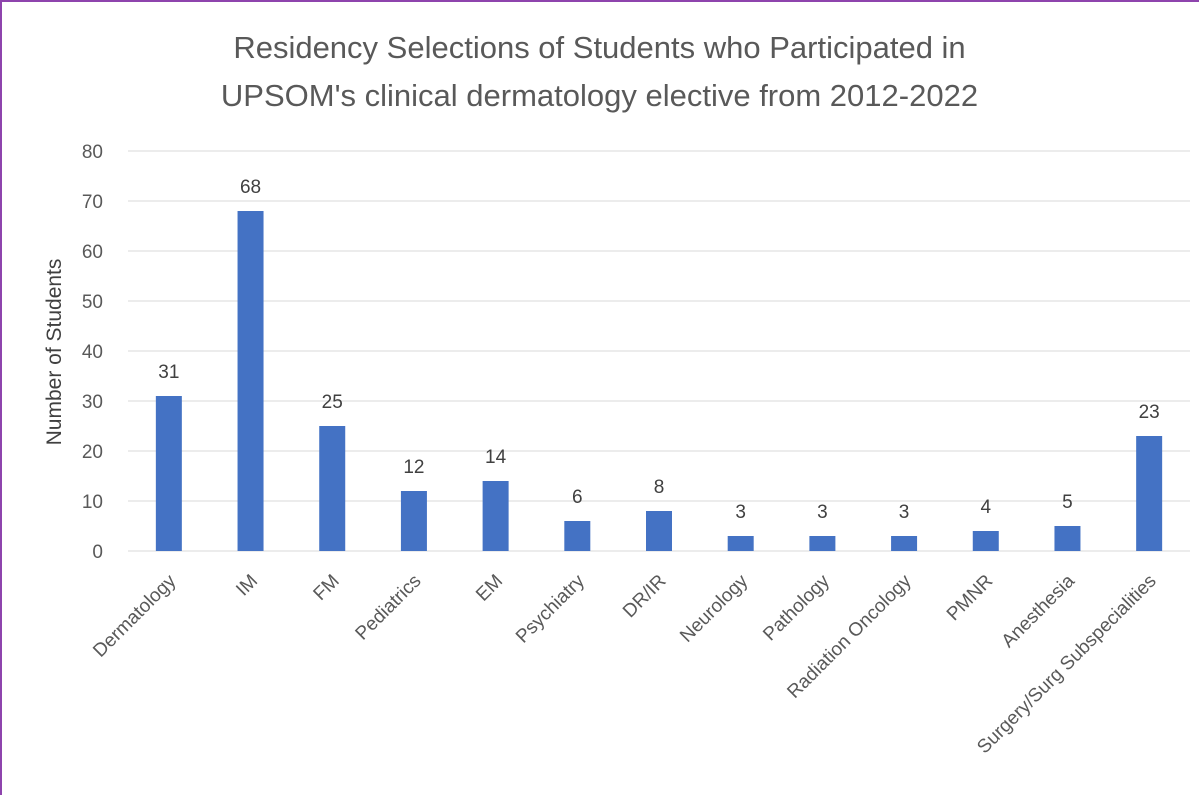  I want to click on x-tick-label: EM, so click(489, 588).